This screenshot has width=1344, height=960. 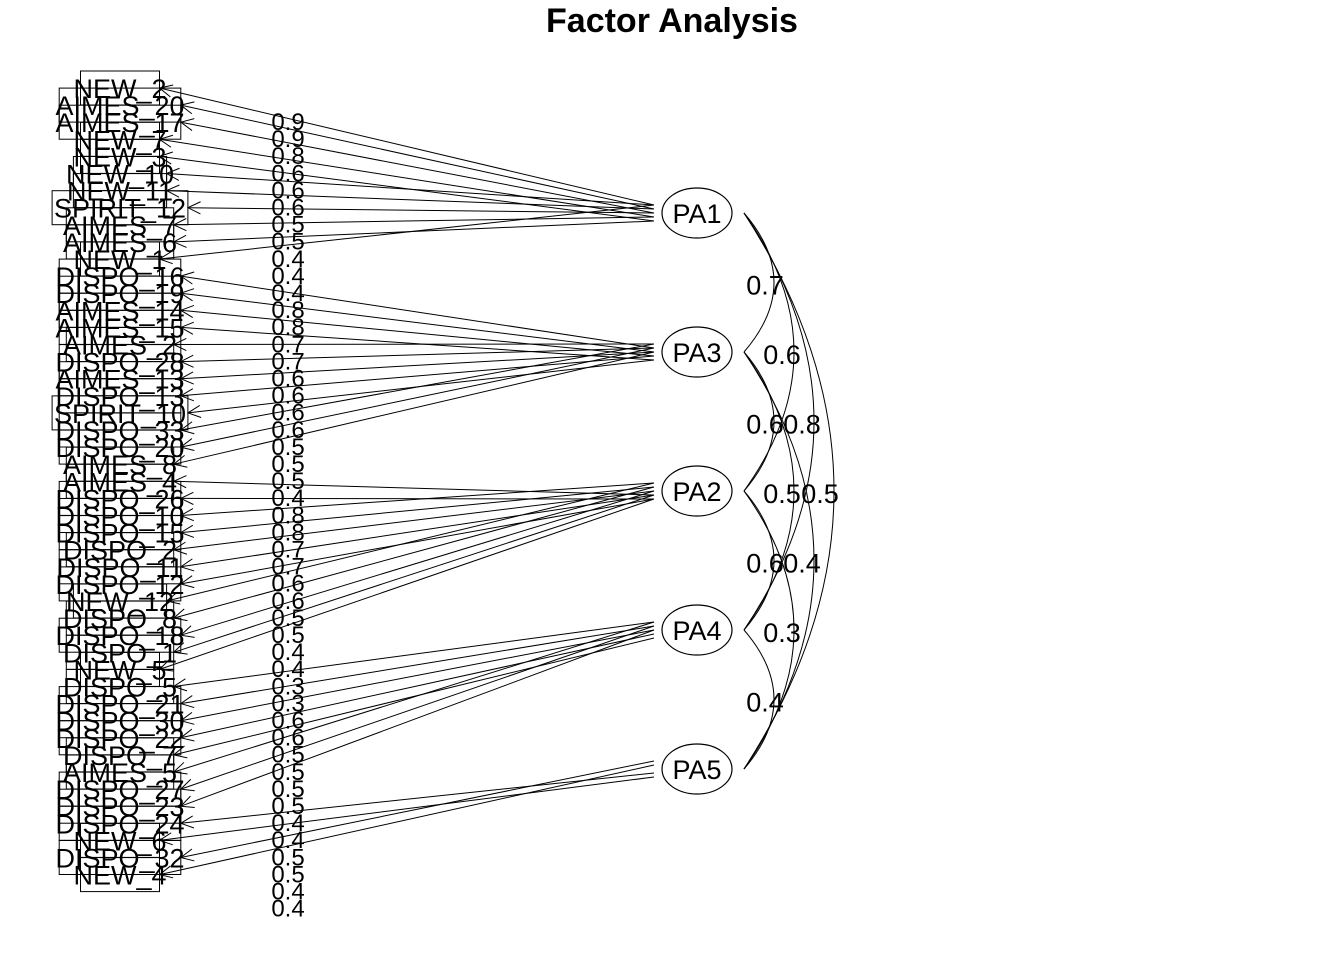 I want to click on variable-dispo-12-label: DISPO_12, so click(x=119, y=585).